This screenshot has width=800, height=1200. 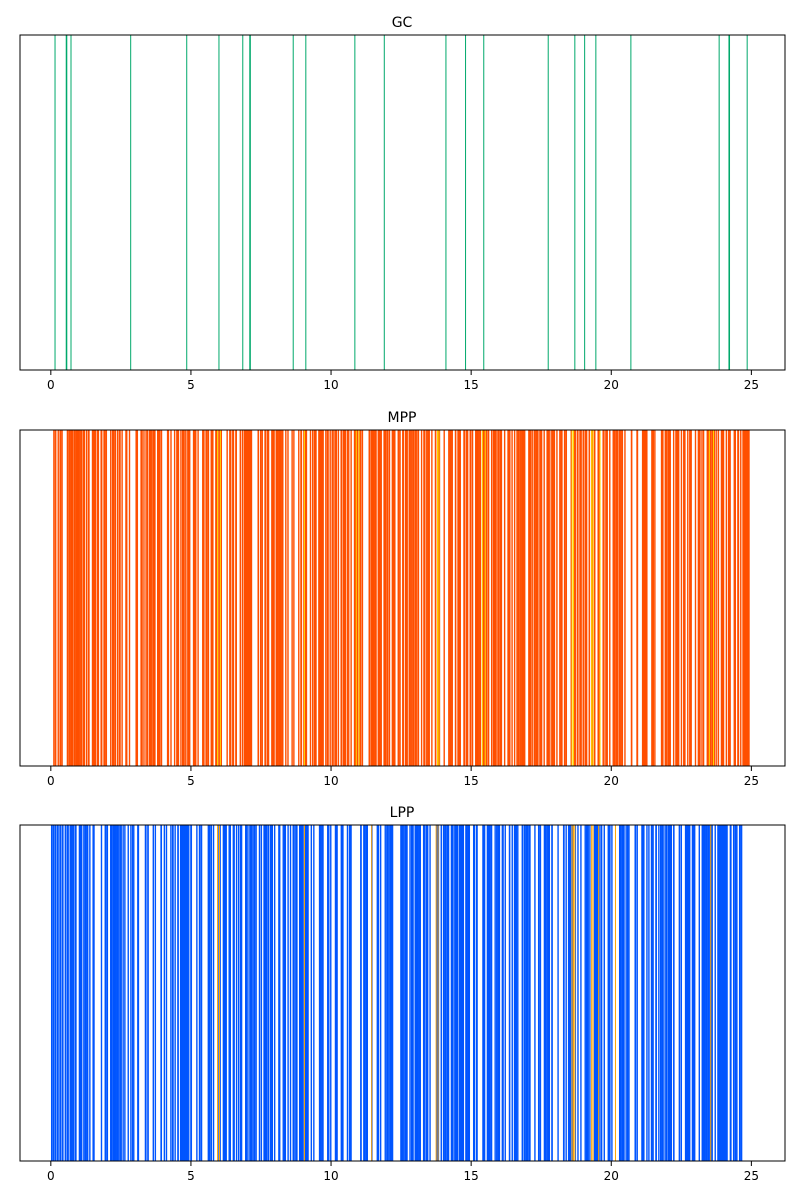 I want to click on x-tick-label-mpp-1: 5, so click(x=191, y=781).